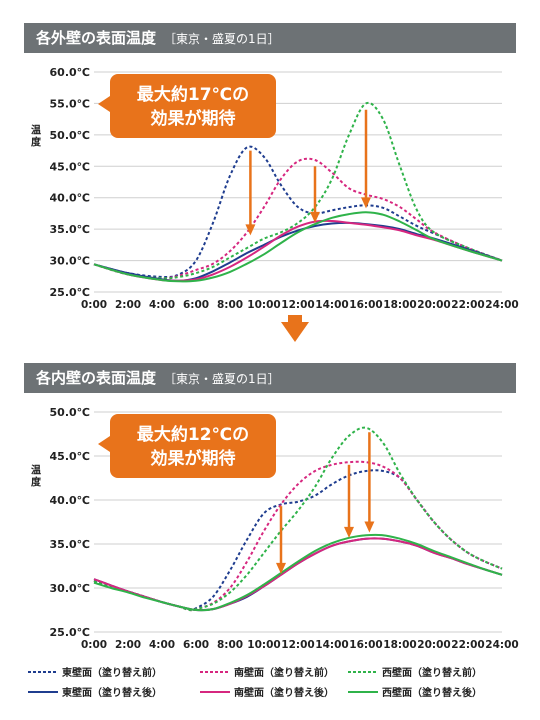  Describe the element at coordinates (432, 693) in the screenshot. I see `legend-label: 西壁面（塗り替え後）` at that location.